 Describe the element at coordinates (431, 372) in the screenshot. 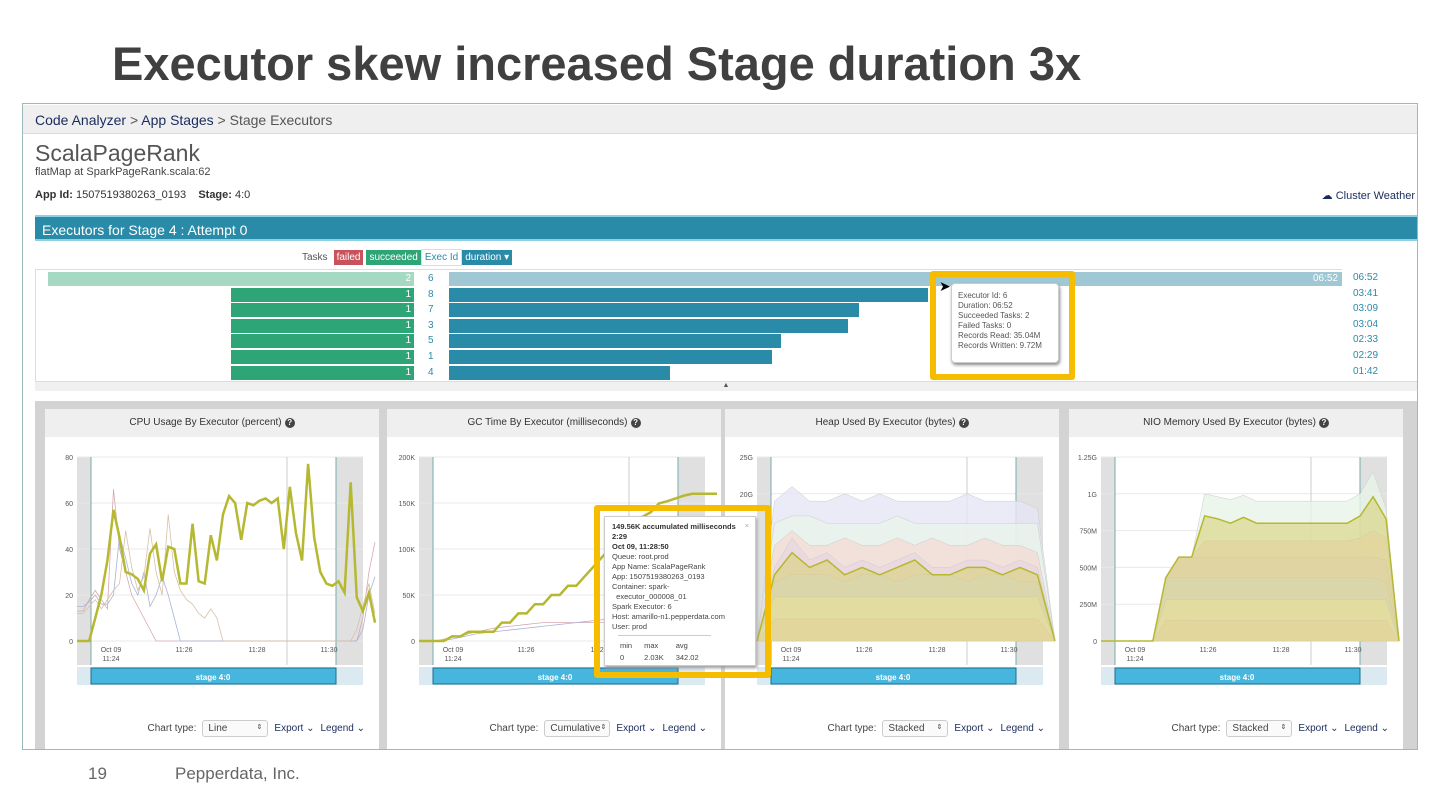

I see `exec-id: 4` at that location.